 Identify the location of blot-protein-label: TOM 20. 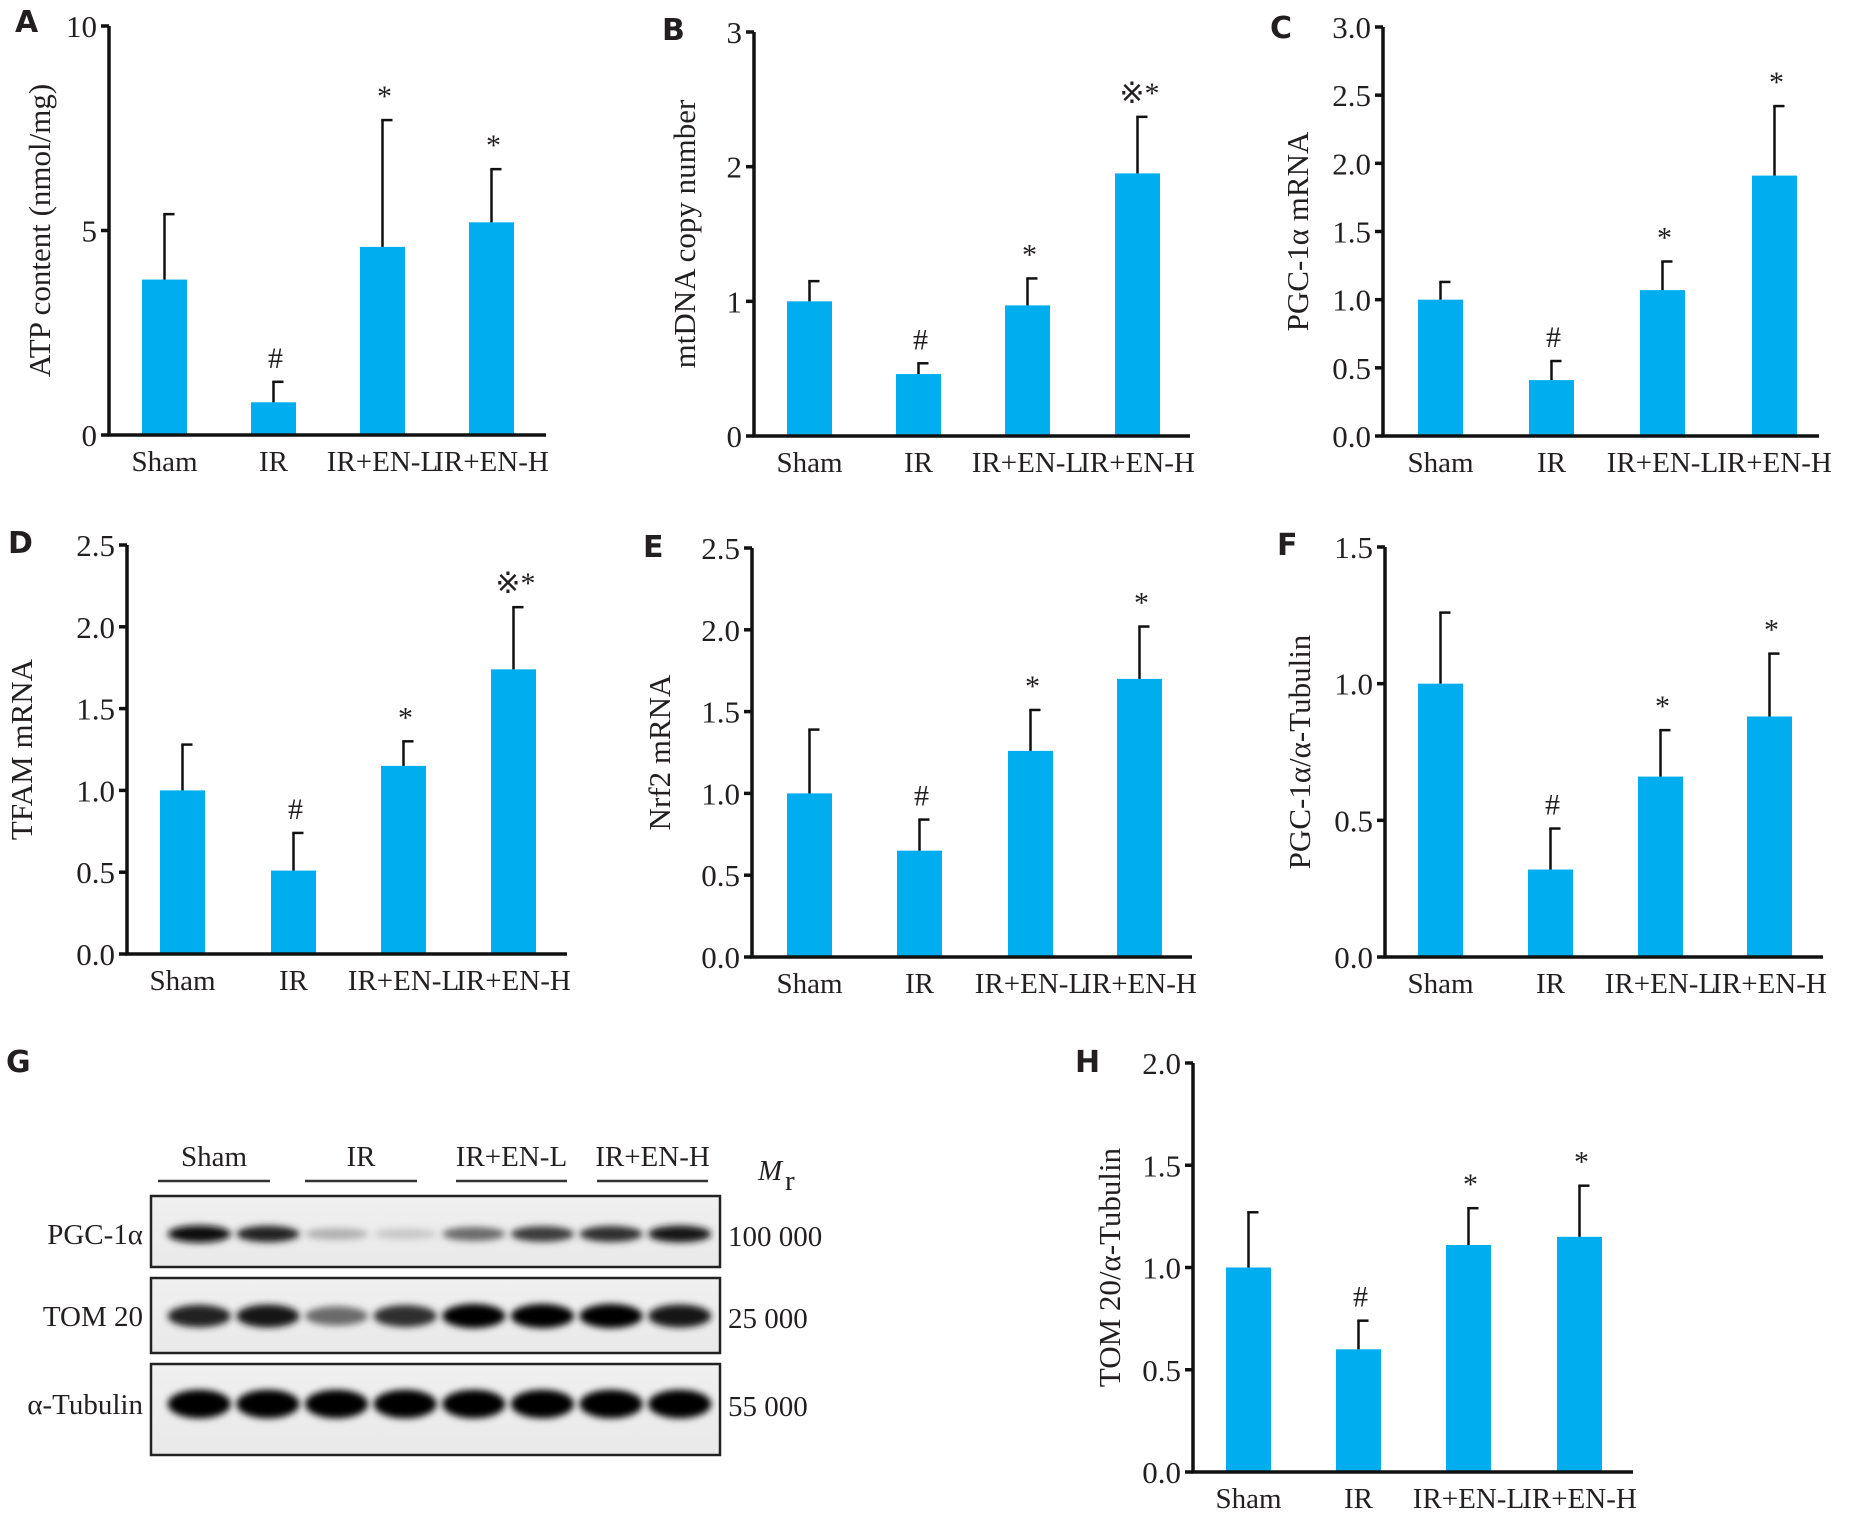
(93, 1317).